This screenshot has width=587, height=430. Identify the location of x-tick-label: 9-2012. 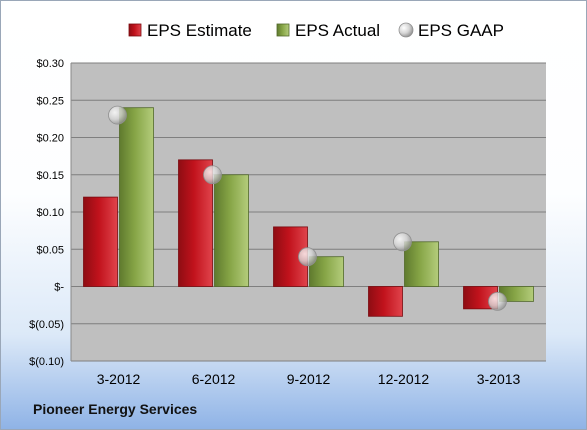
(309, 379).